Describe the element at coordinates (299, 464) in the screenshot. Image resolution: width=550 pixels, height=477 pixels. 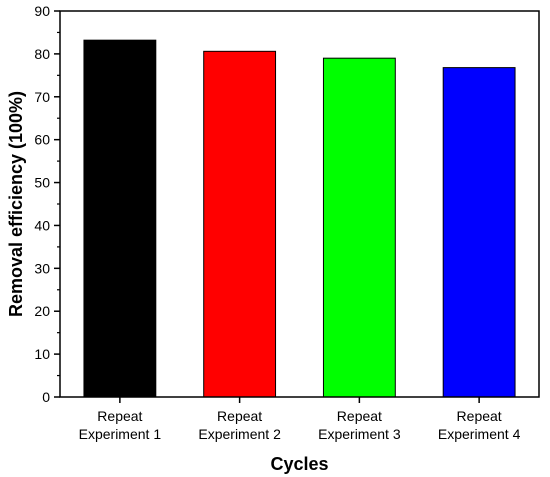
I see `x-axis-title: Cycles` at that location.